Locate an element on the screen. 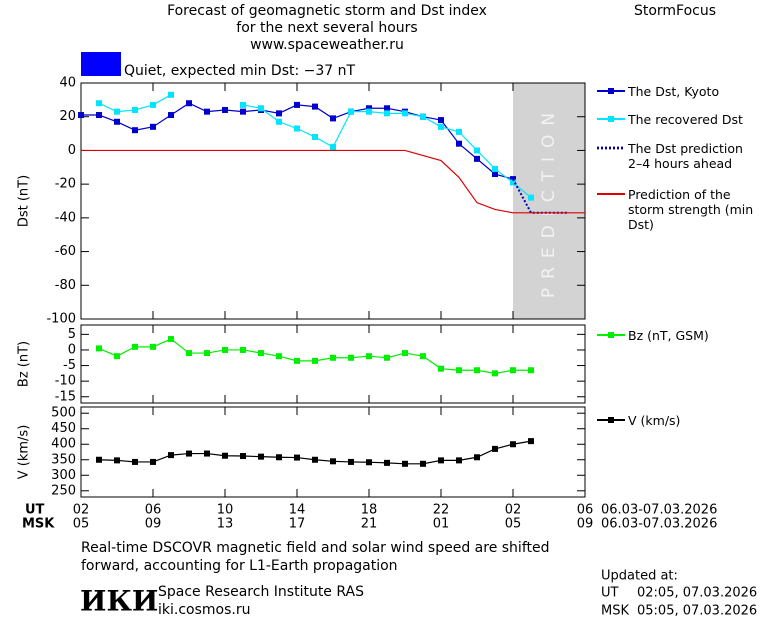  x-tick-label: 10 is located at coordinates (225, 510).